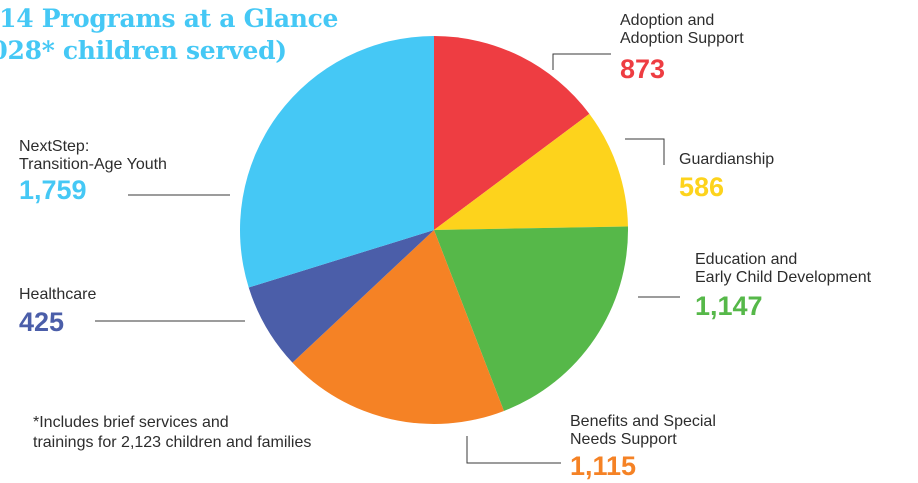 Image resolution: width=918 pixels, height=483 pixels. I want to click on leader-benefits, so click(513, 450).